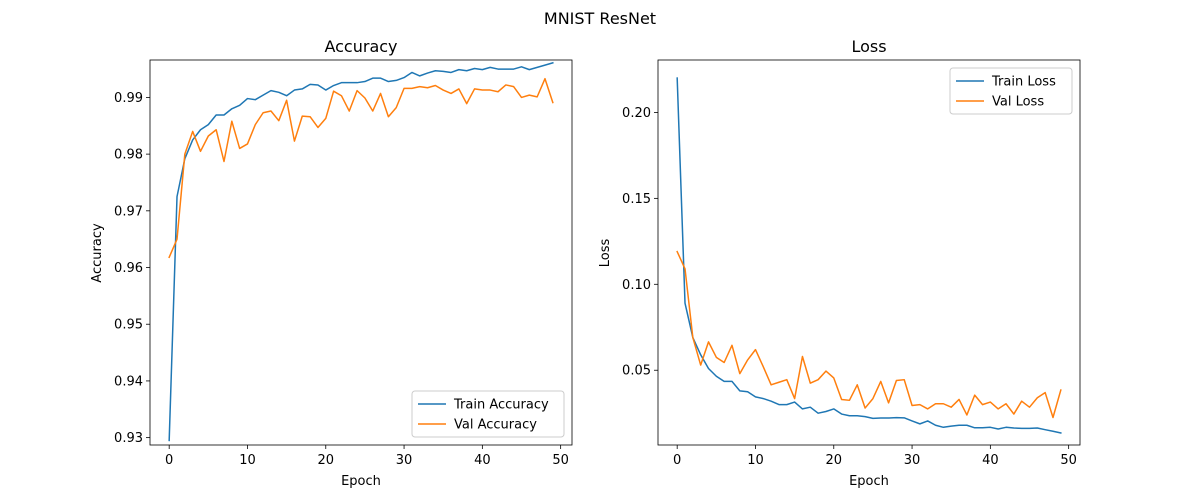 Image resolution: width=1200 pixels, height=500 pixels. Describe the element at coordinates (128, 381) in the screenshot. I see `accuracy-y-tick-label: 0.94` at that location.